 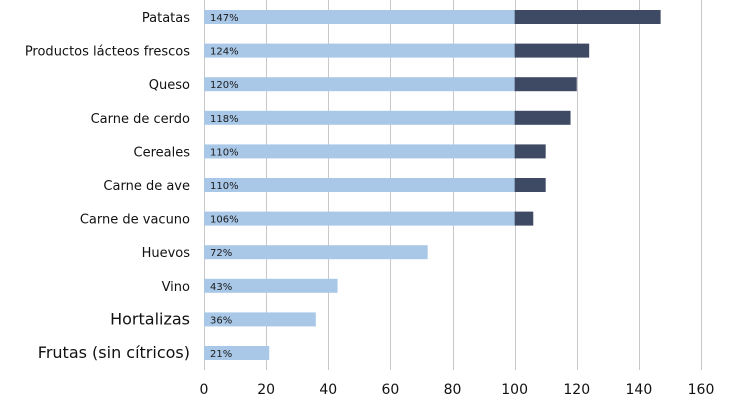 I want to click on x-tick-label: 40, so click(x=328, y=390).